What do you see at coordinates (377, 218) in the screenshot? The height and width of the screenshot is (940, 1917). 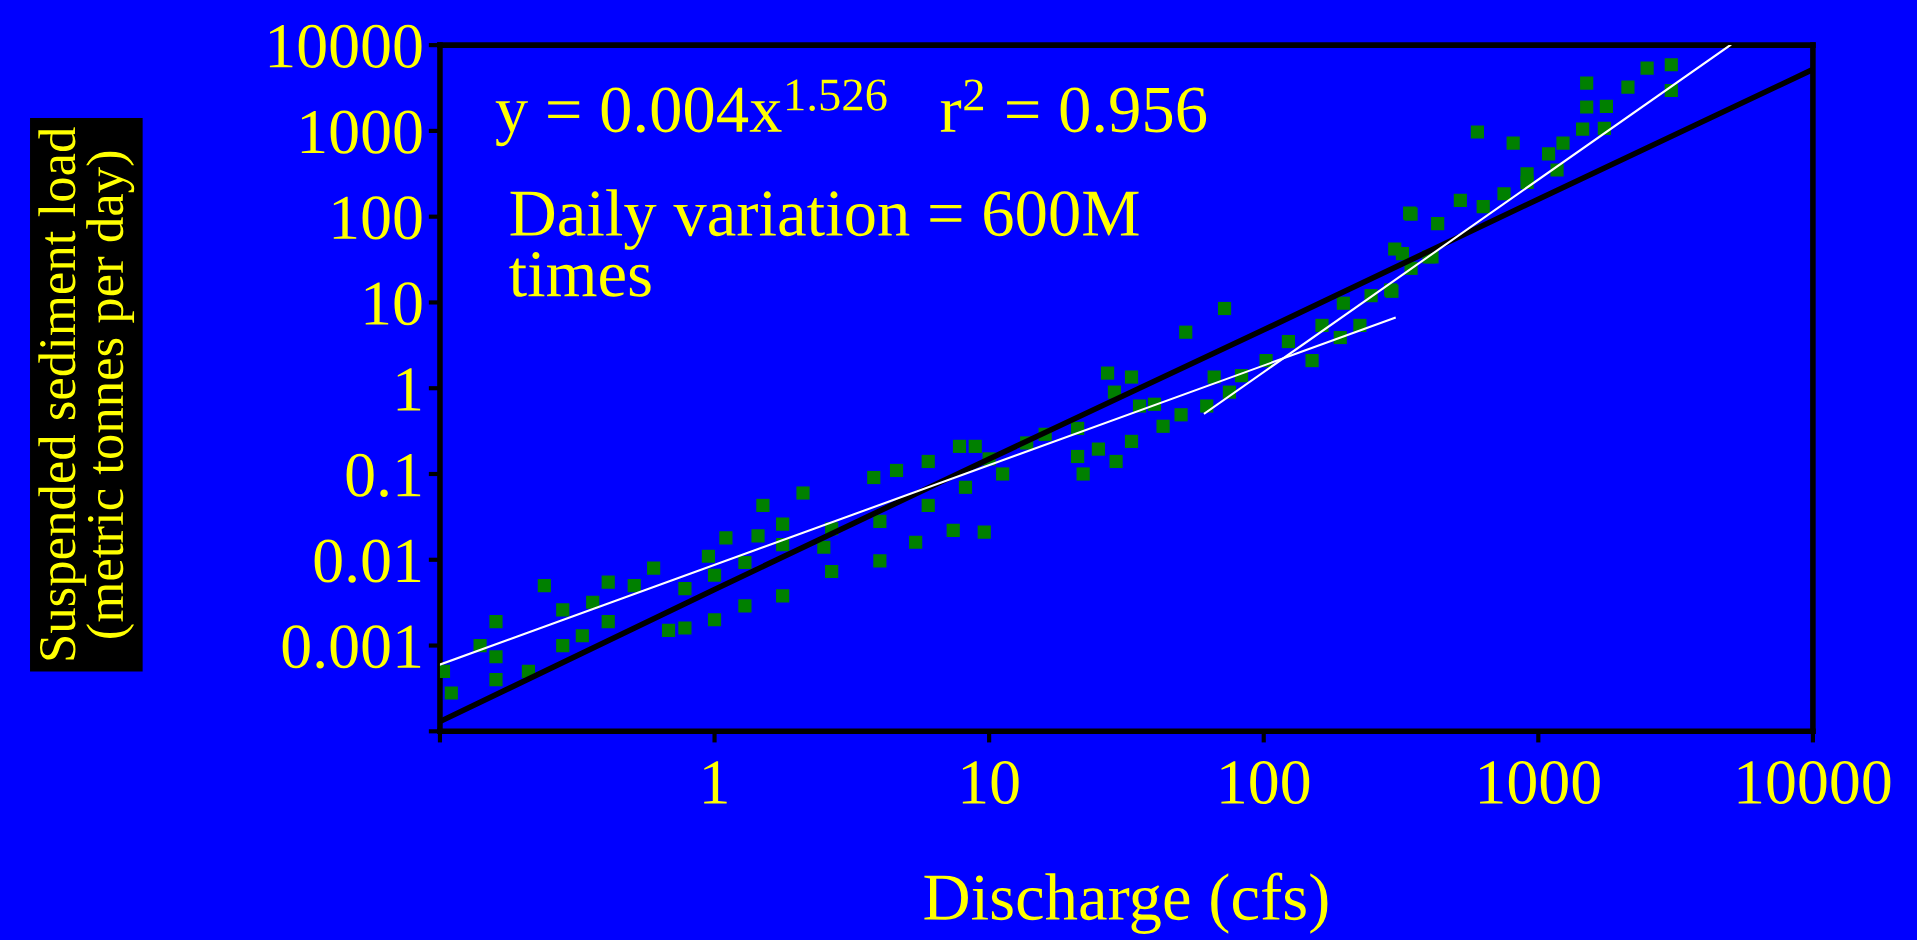 I see `y-tick-label: 100` at bounding box center [377, 218].